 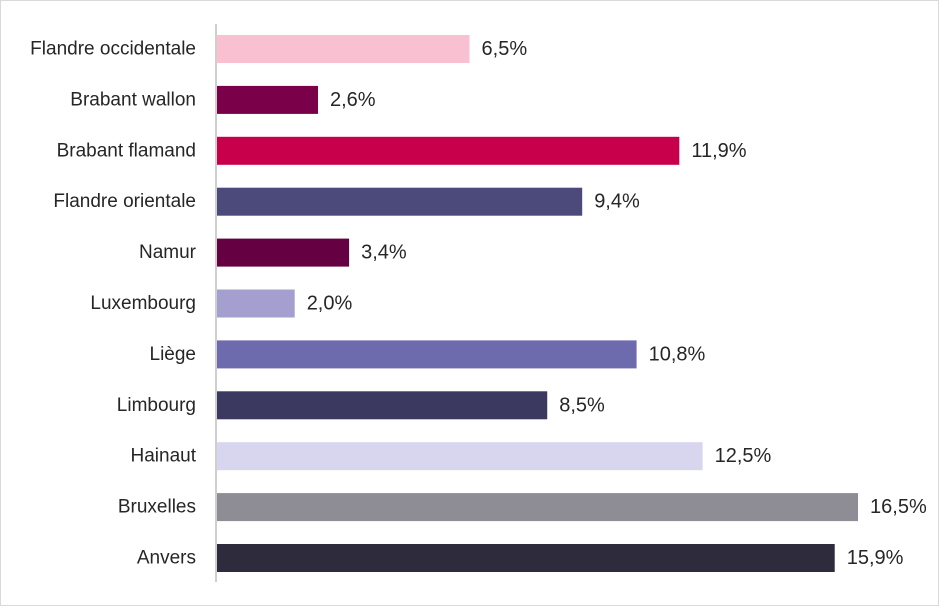 What do you see at coordinates (677, 354) in the screenshot?
I see `data-label: 10,8%` at bounding box center [677, 354].